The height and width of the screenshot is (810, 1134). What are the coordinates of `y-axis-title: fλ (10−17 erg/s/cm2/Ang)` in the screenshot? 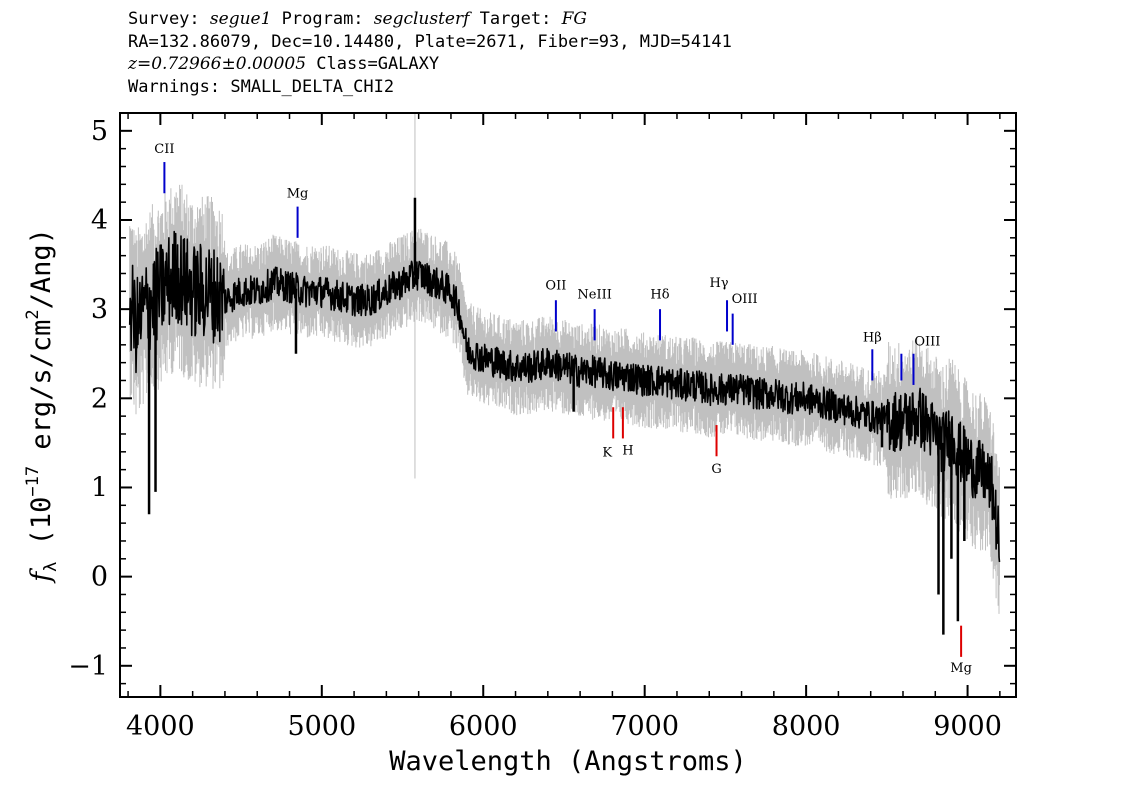 It's located at (42, 406).